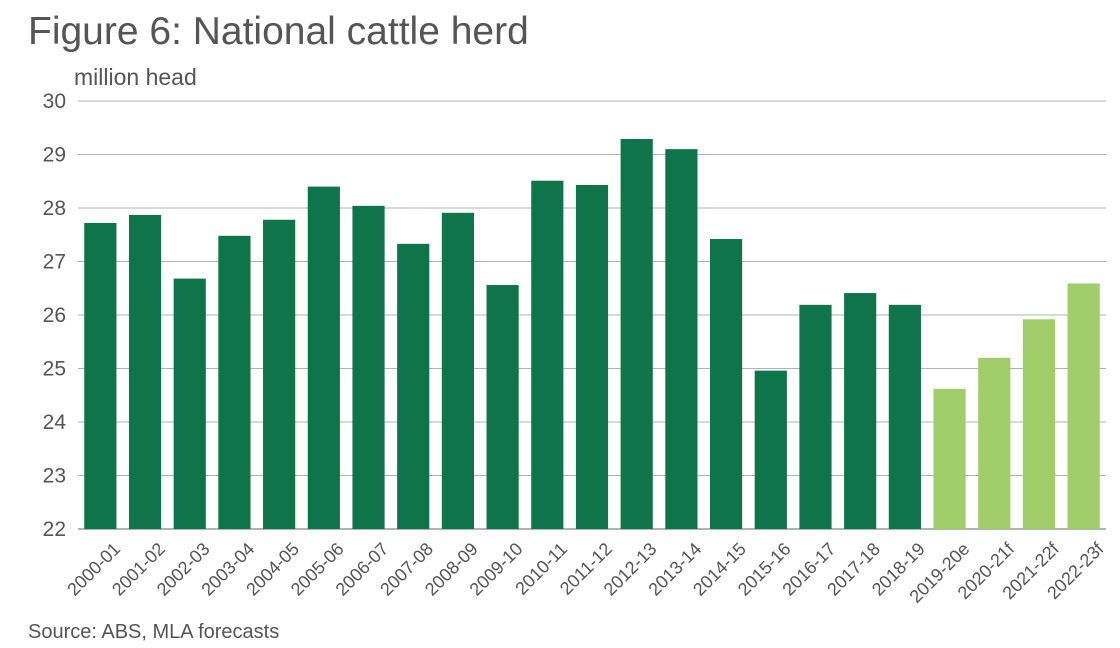  What do you see at coordinates (54, 476) in the screenshot?
I see `y-tick-label: 23` at bounding box center [54, 476].